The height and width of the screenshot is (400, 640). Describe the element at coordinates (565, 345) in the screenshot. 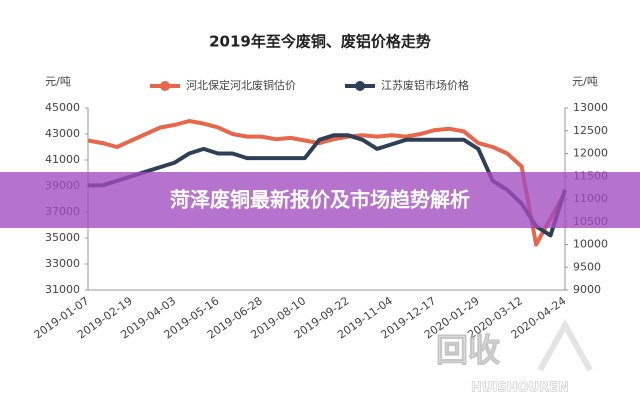

I see `logo-icon` at that location.